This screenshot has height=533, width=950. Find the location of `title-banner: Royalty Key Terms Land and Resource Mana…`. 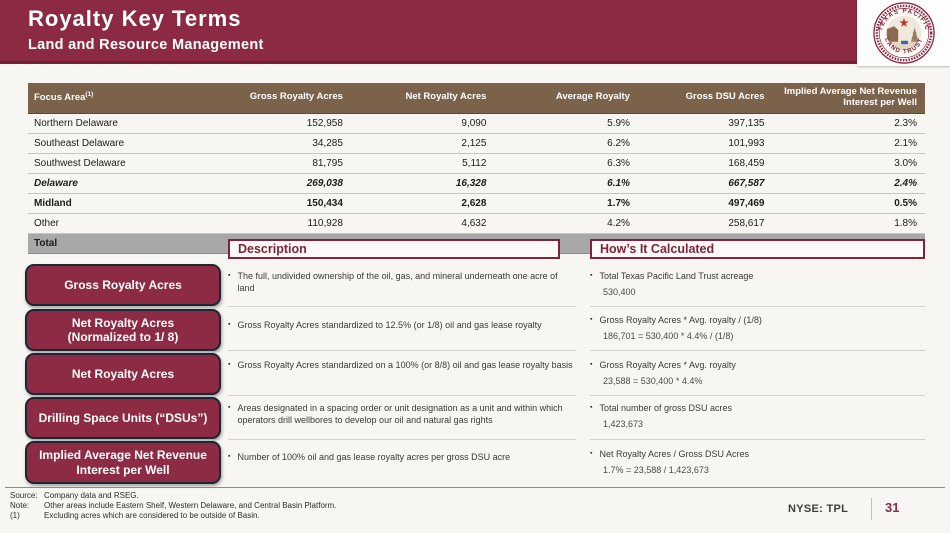

title-banner: Royalty Key Terms Land and Resource Mana… is located at coordinates (475, 32).